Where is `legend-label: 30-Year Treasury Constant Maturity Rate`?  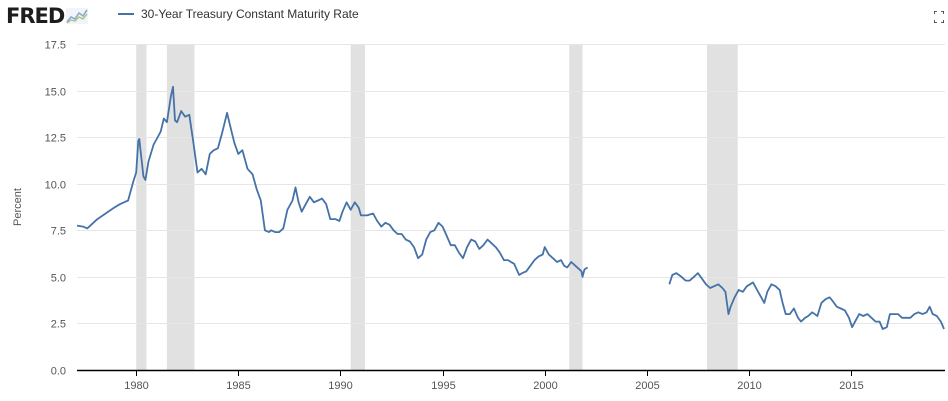
legend-label: 30-Year Treasury Constant Maturity Rate is located at coordinates (250, 14).